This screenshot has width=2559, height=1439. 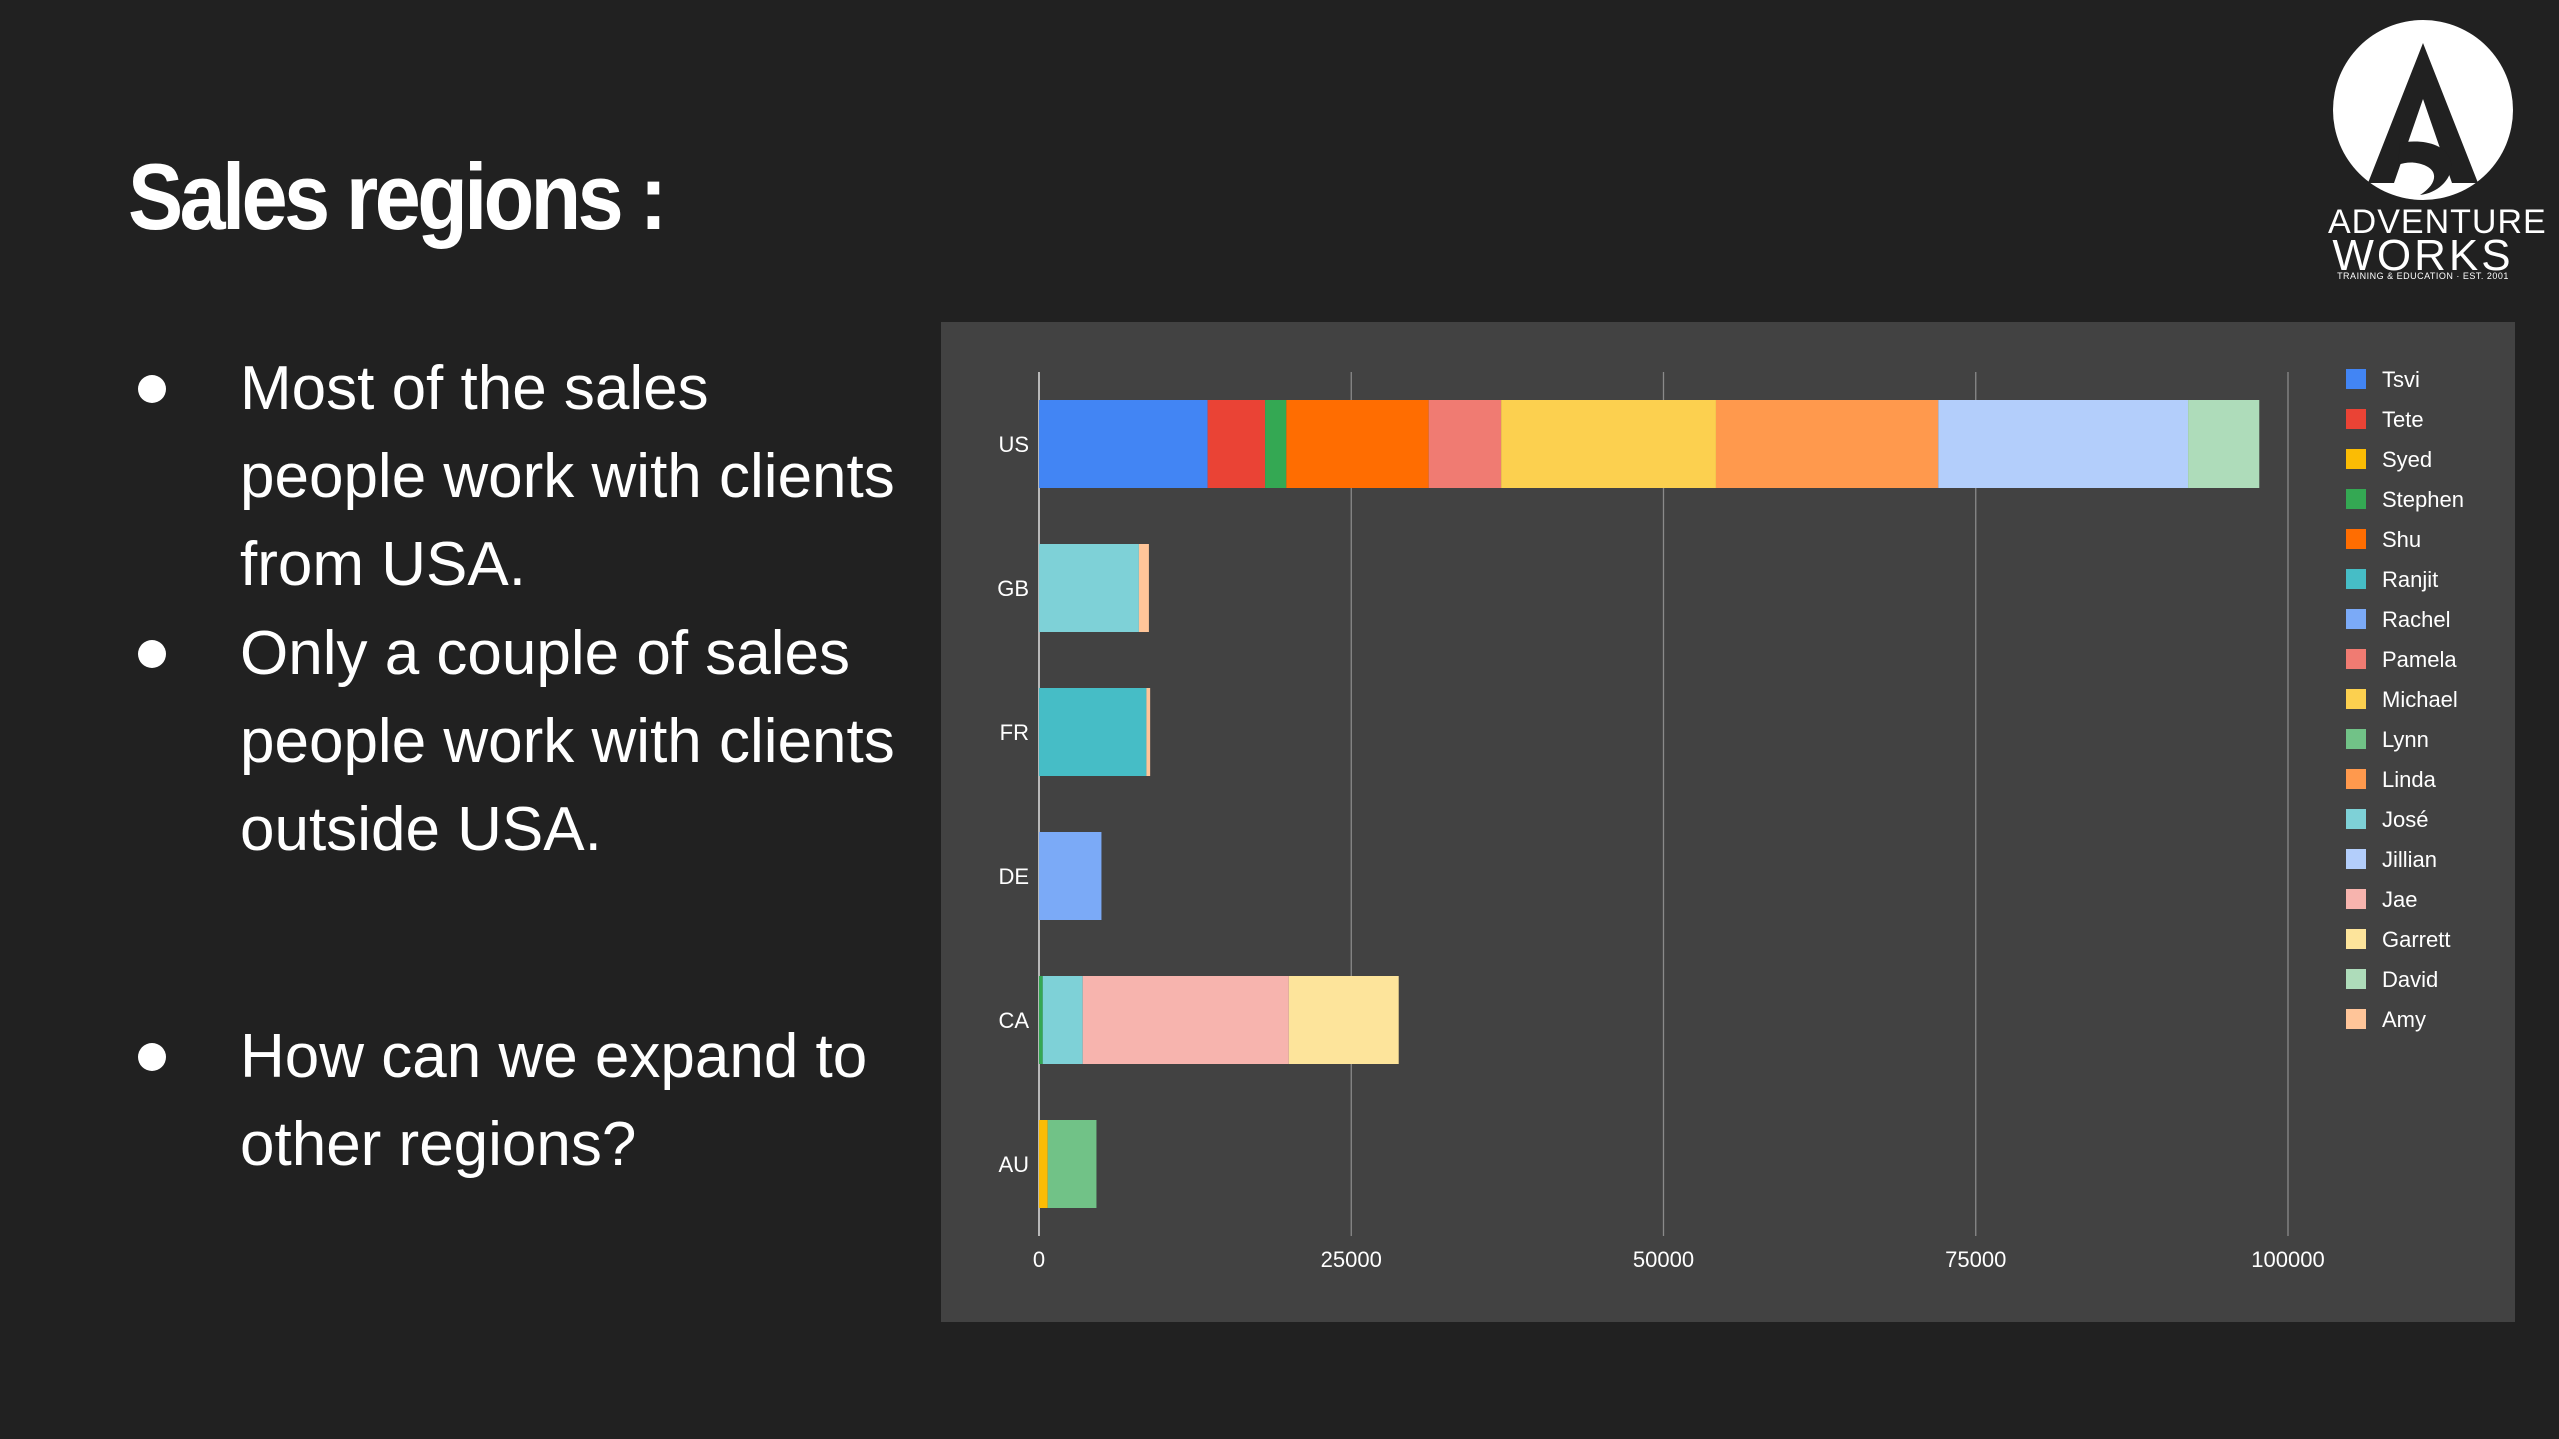 I want to click on legend-label: Stephen, so click(x=2423, y=499).